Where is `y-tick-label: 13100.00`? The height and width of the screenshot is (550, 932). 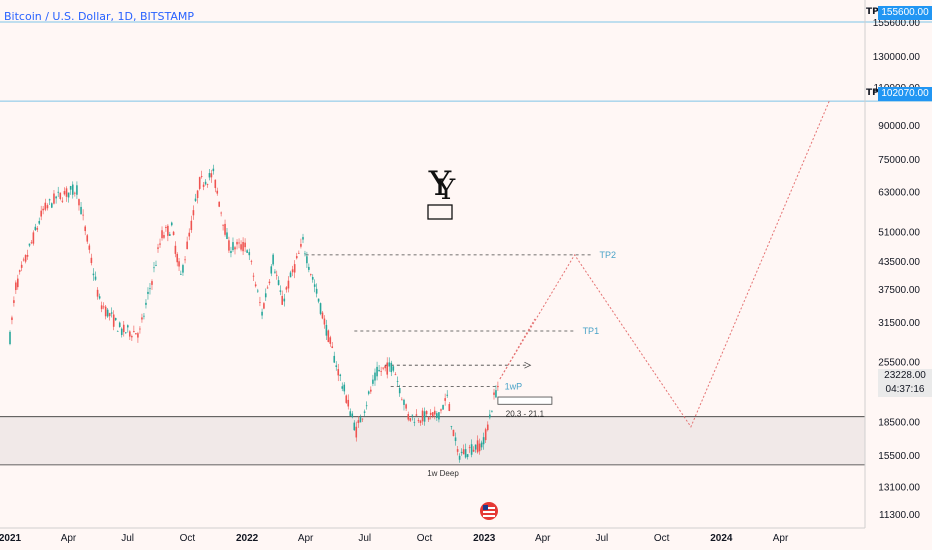 y-tick-label: 13100.00 is located at coordinates (899, 487).